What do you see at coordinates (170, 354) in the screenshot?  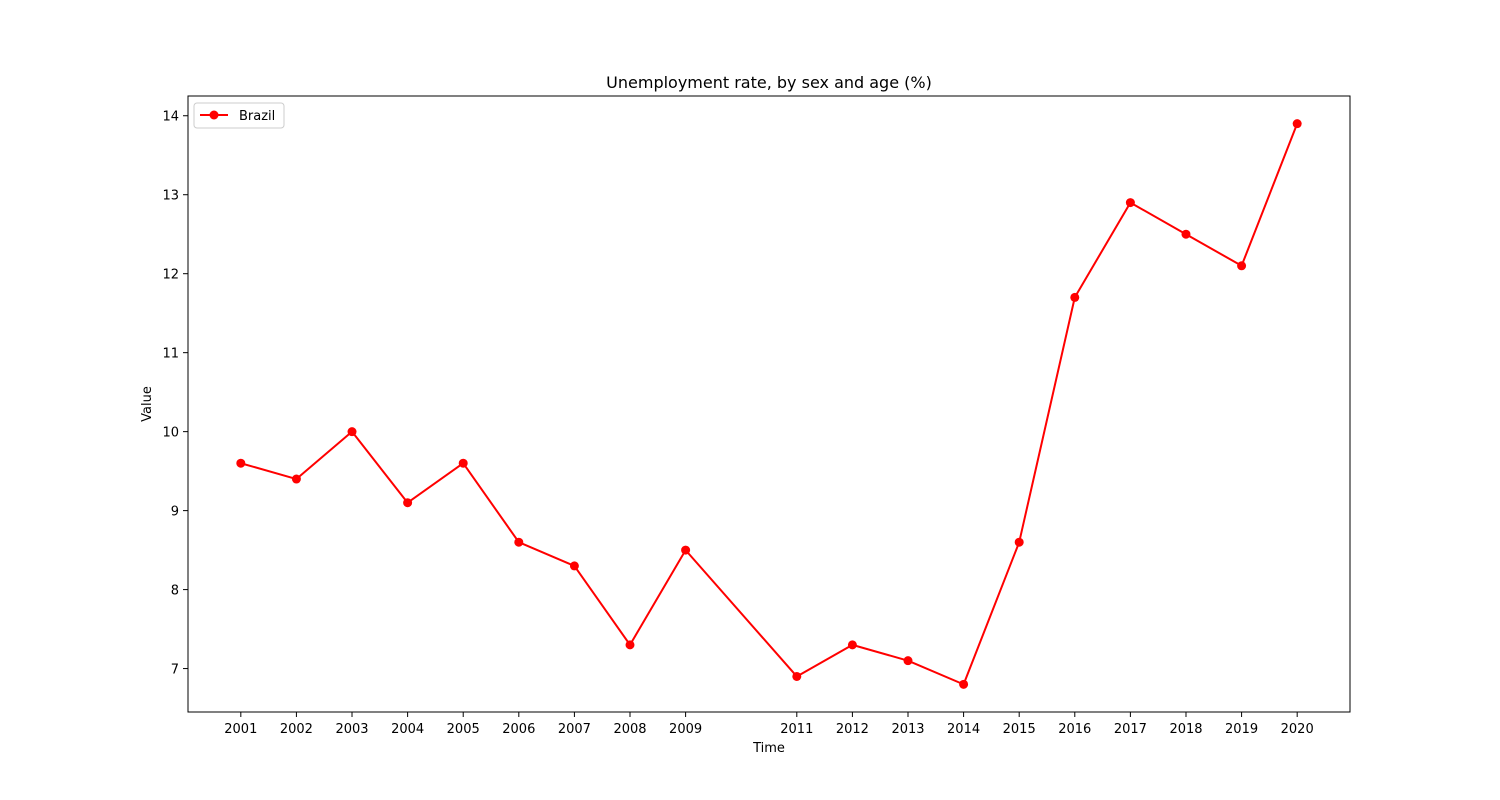 I see `y-tick-label: 11` at bounding box center [170, 354].